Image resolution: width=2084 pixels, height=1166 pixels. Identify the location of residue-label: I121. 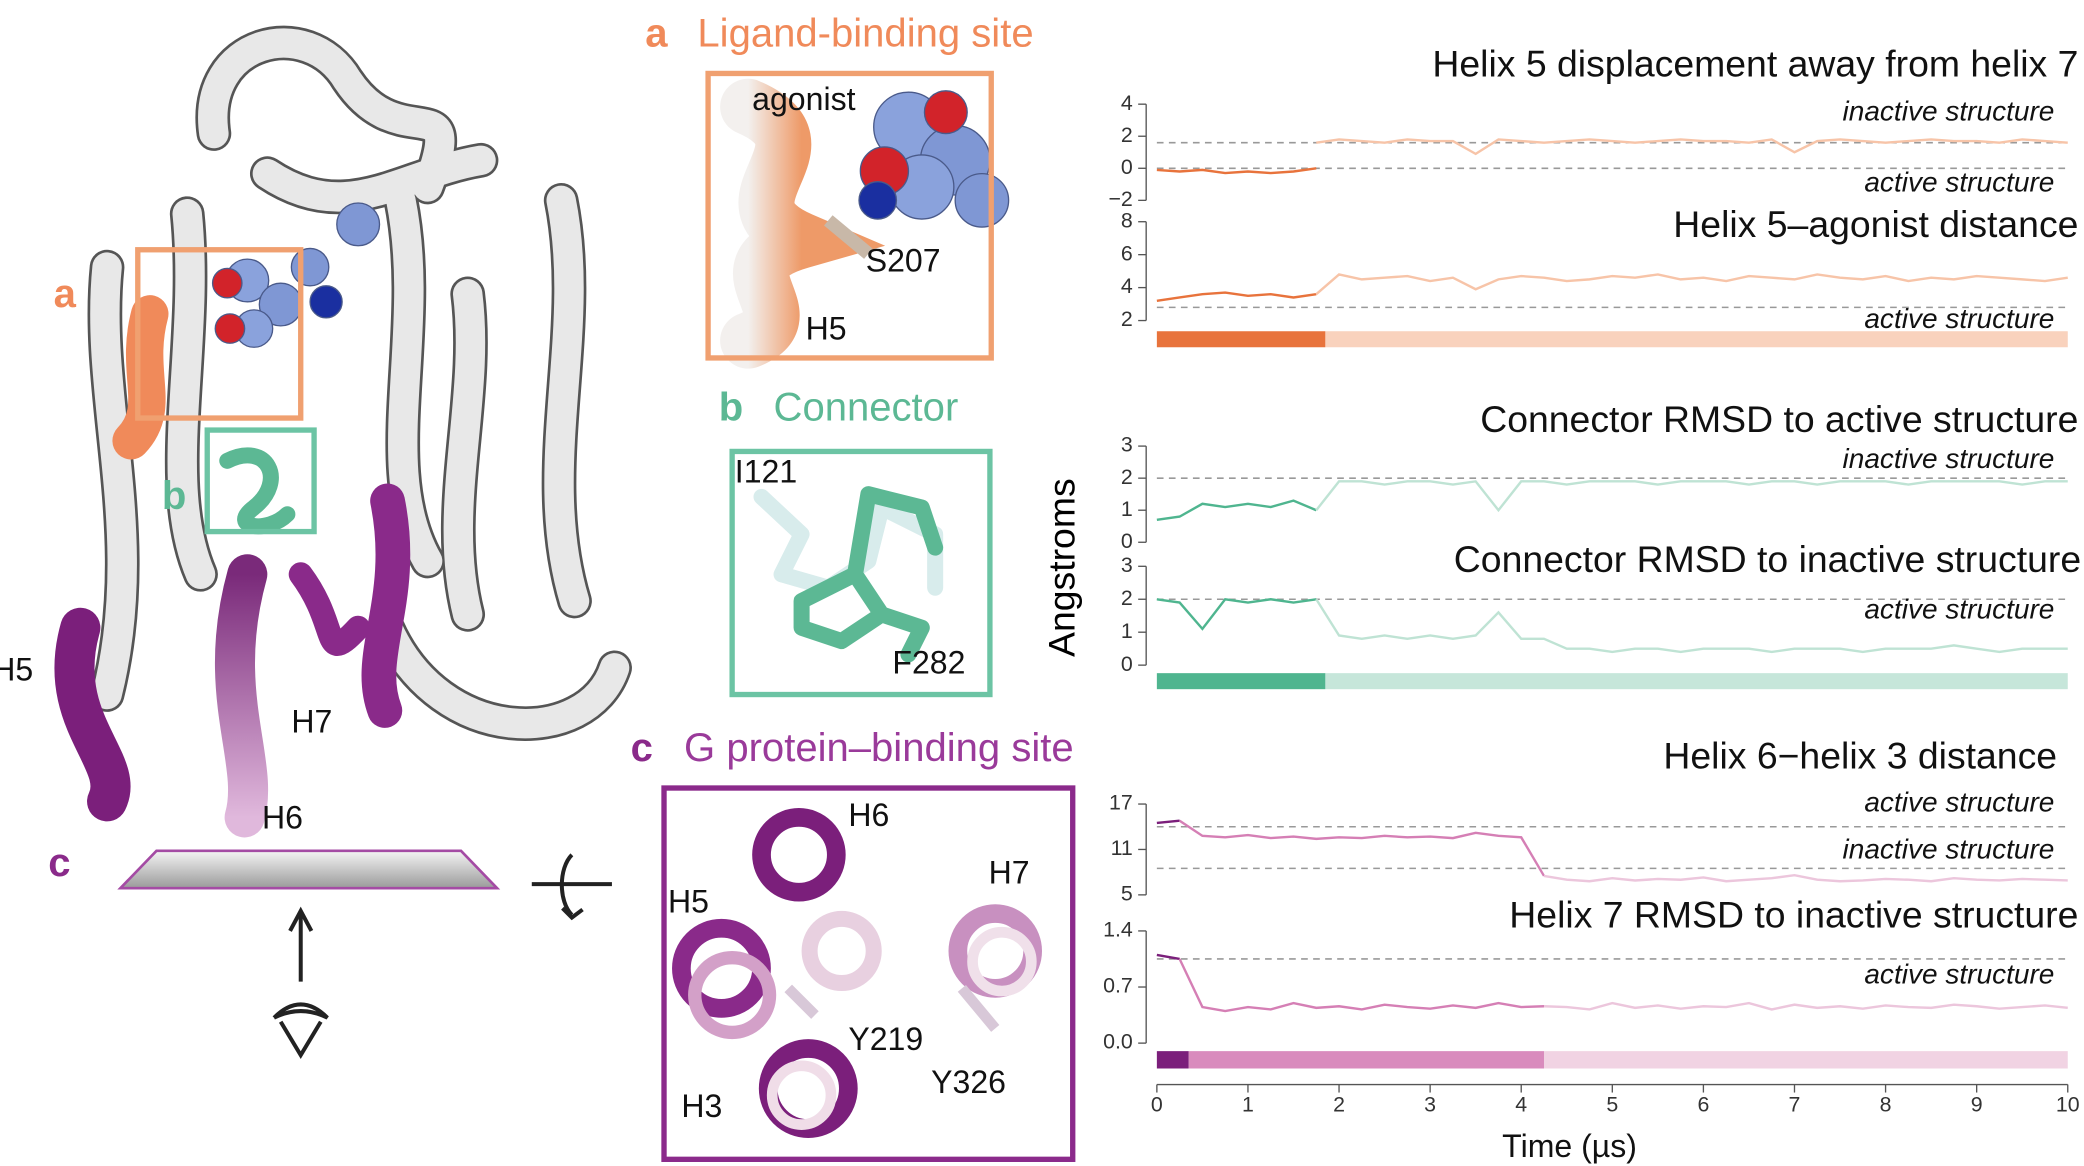
(766, 472).